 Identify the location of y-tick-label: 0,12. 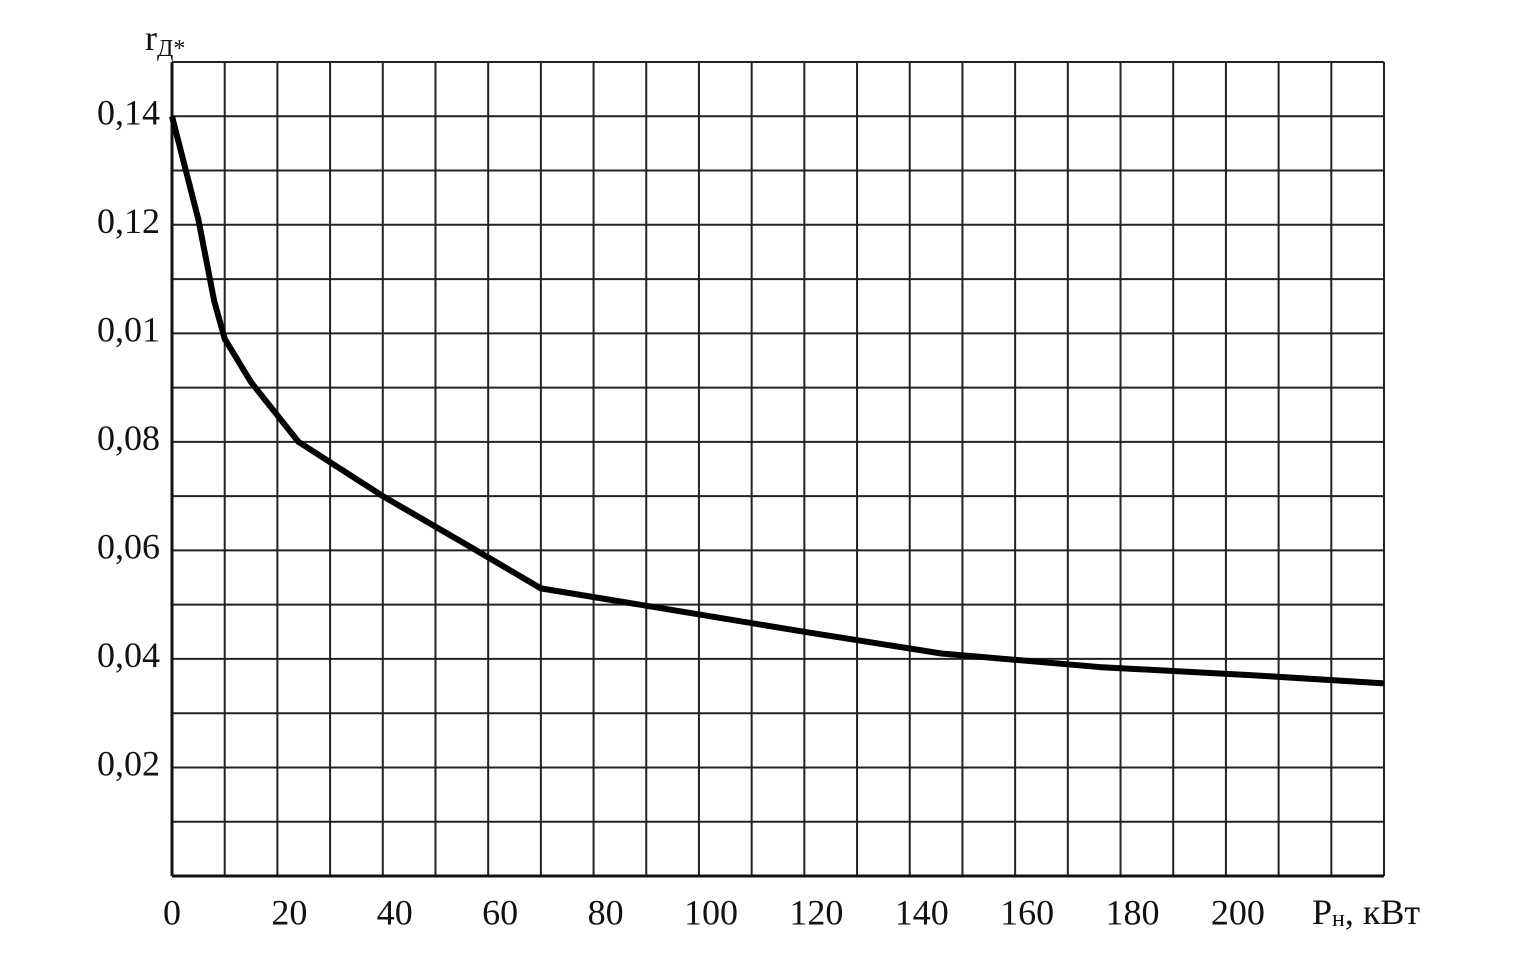
(128, 221).